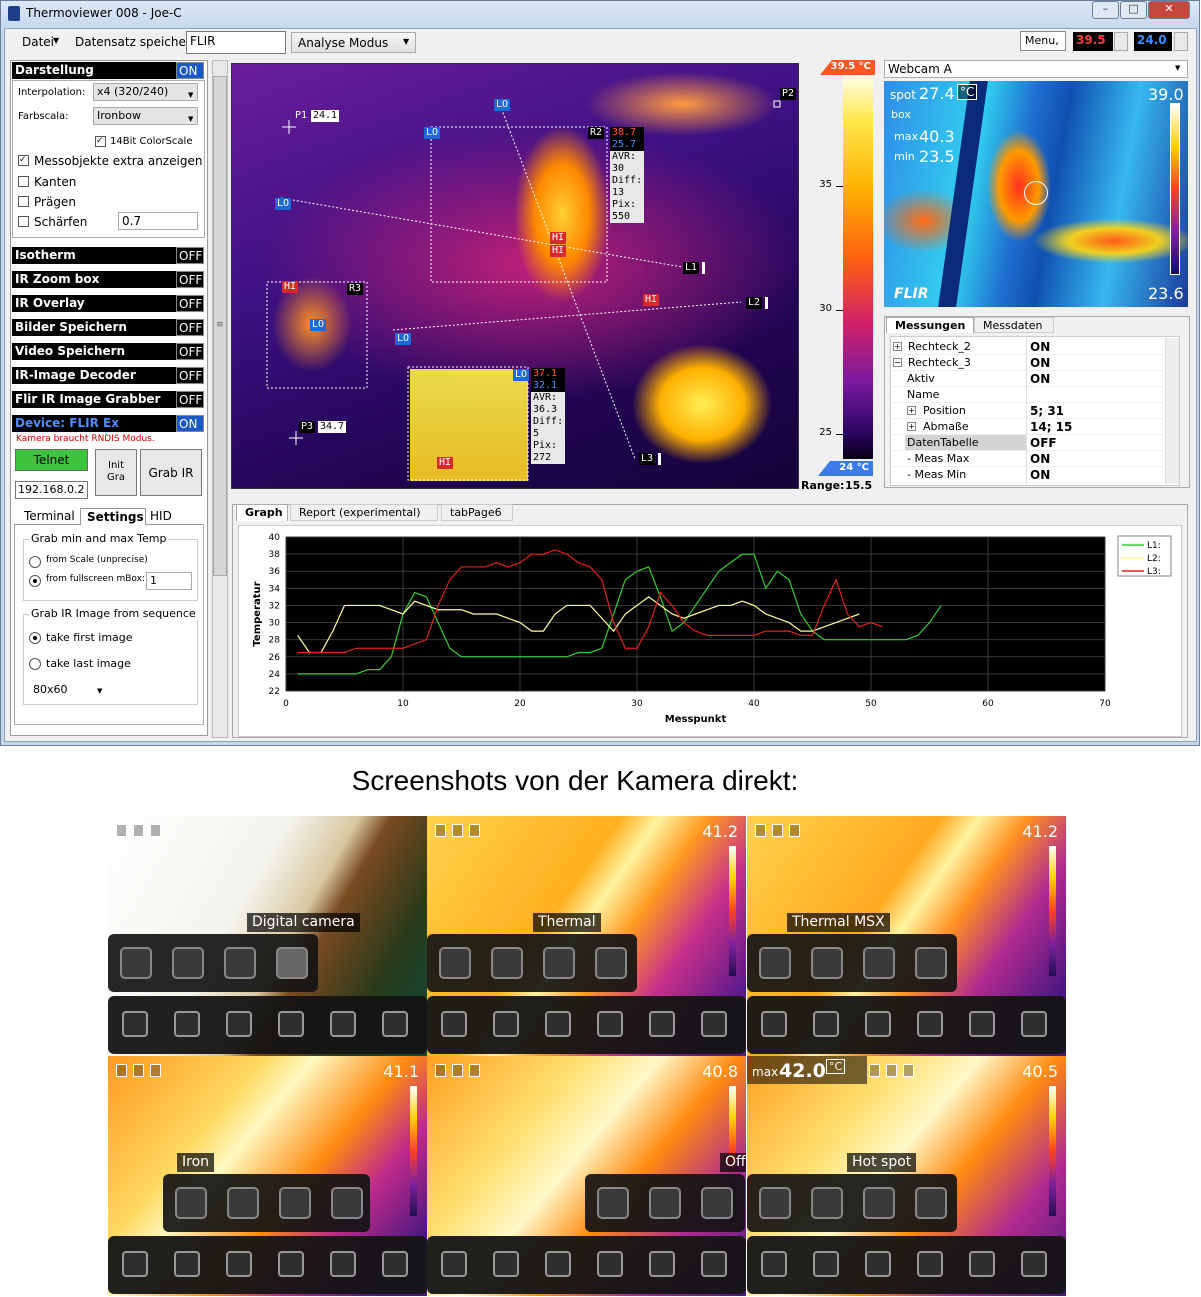 The image size is (1201, 1297). Describe the element at coordinates (1169, 10) in the screenshot. I see `window-button: ✕` at that location.